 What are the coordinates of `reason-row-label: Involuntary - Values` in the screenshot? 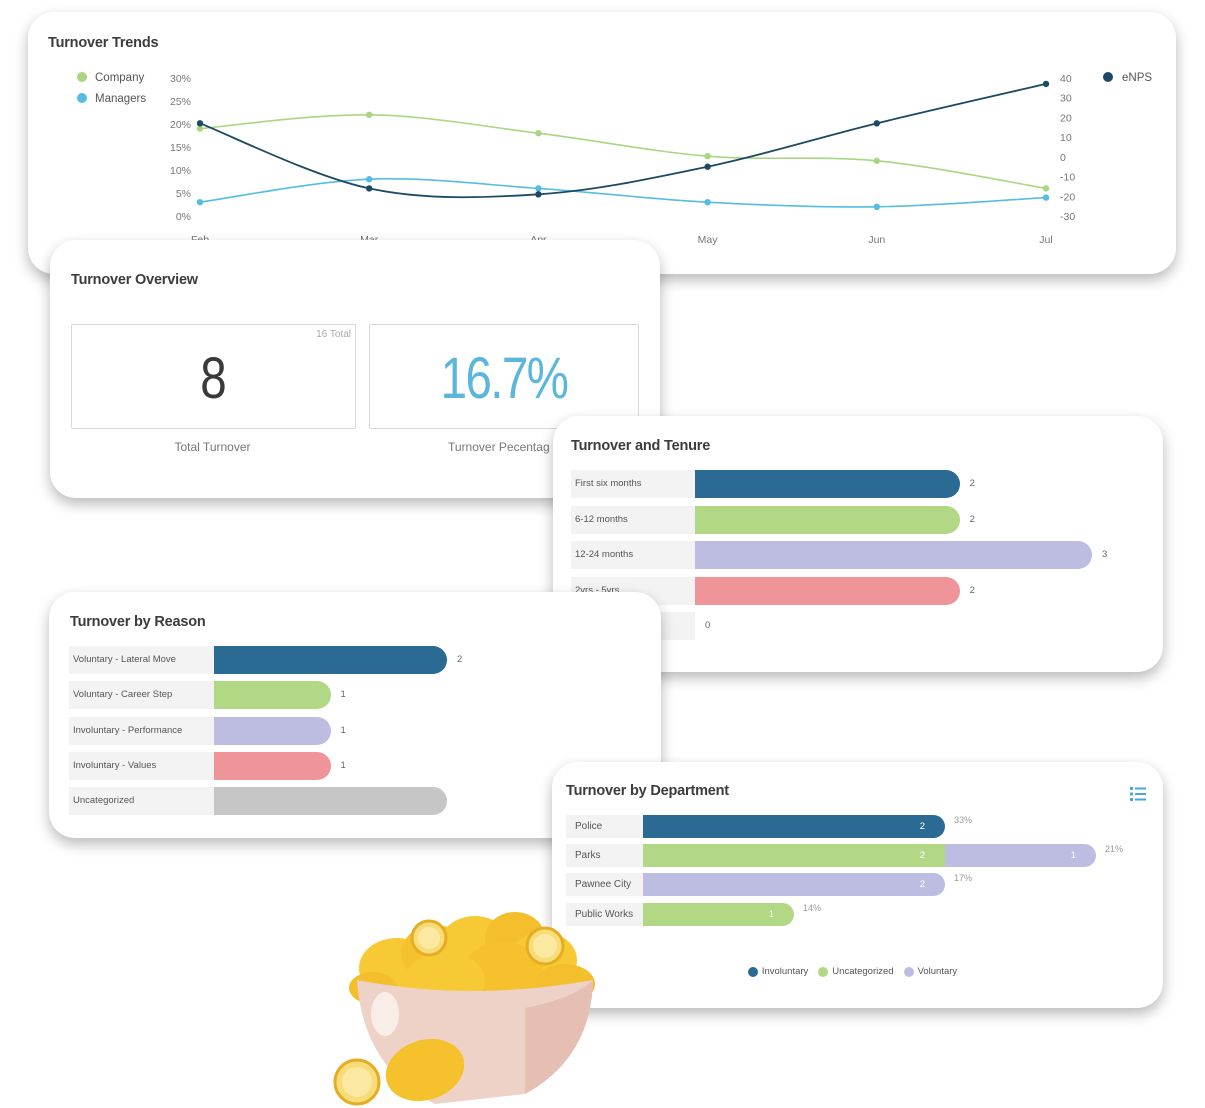 It's located at (141, 765).